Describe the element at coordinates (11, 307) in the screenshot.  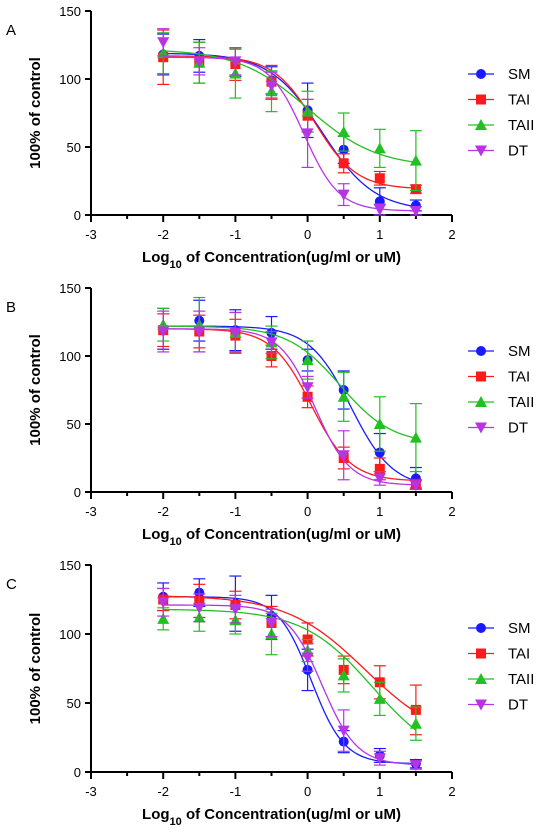
I see `panel-label: B` at that location.